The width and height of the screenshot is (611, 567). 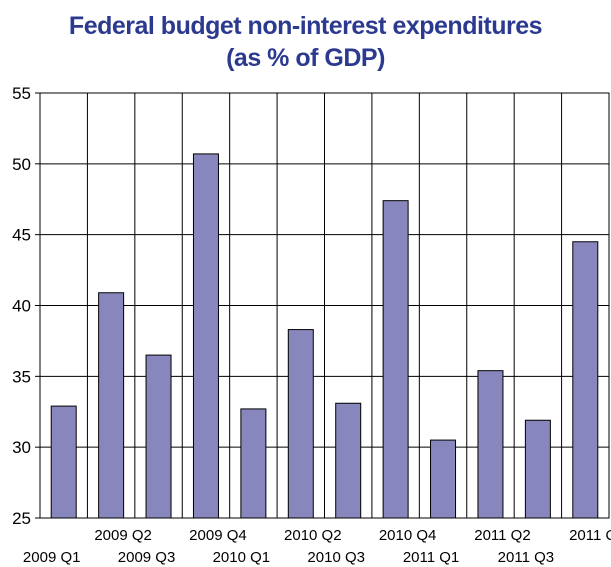 What do you see at coordinates (408, 535) in the screenshot?
I see `x-category-label: 2010 Q4` at bounding box center [408, 535].